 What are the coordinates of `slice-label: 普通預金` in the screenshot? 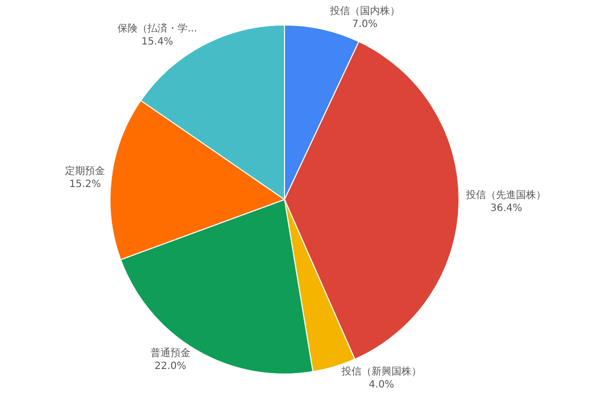 It's located at (170, 353).